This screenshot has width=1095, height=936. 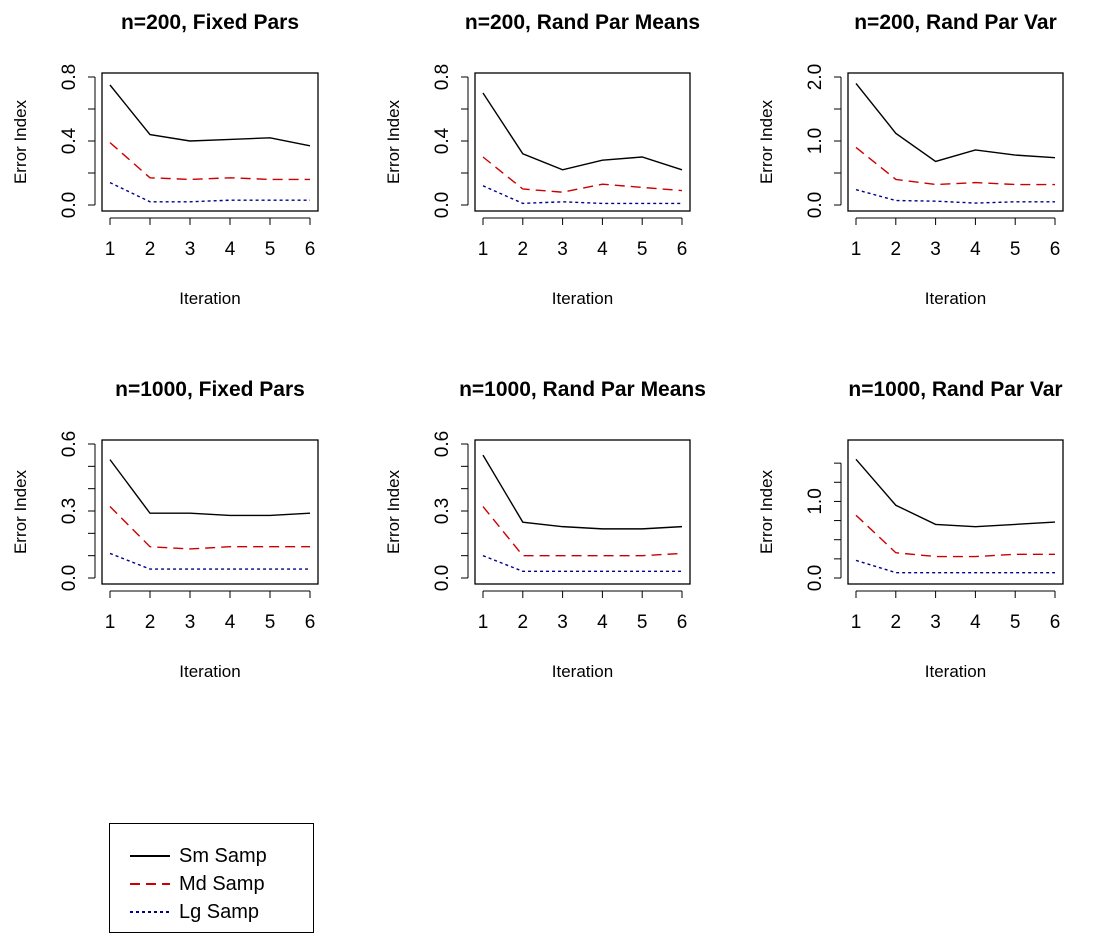 I want to click on legend-item-md-samp: Md Samp, so click(x=211, y=884).